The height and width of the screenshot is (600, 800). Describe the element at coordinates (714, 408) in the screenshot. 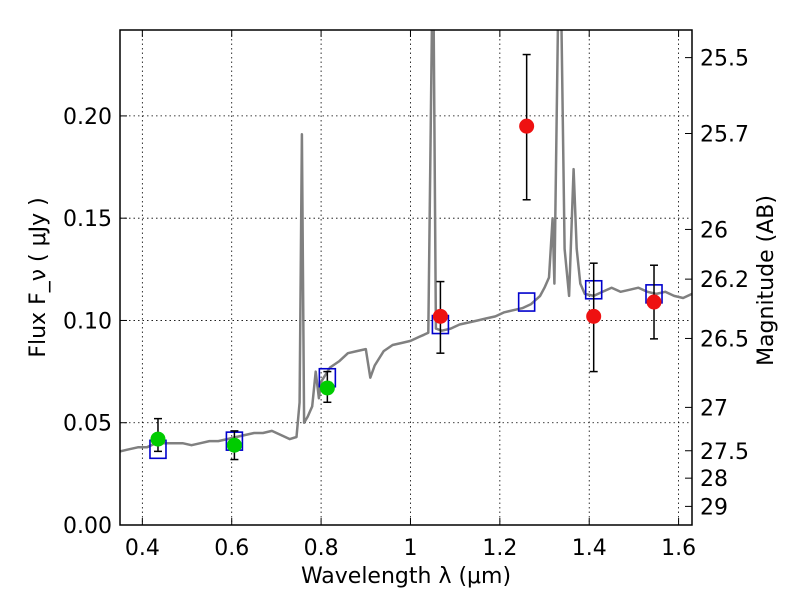

I see `y2-tick-label: 27` at that location.